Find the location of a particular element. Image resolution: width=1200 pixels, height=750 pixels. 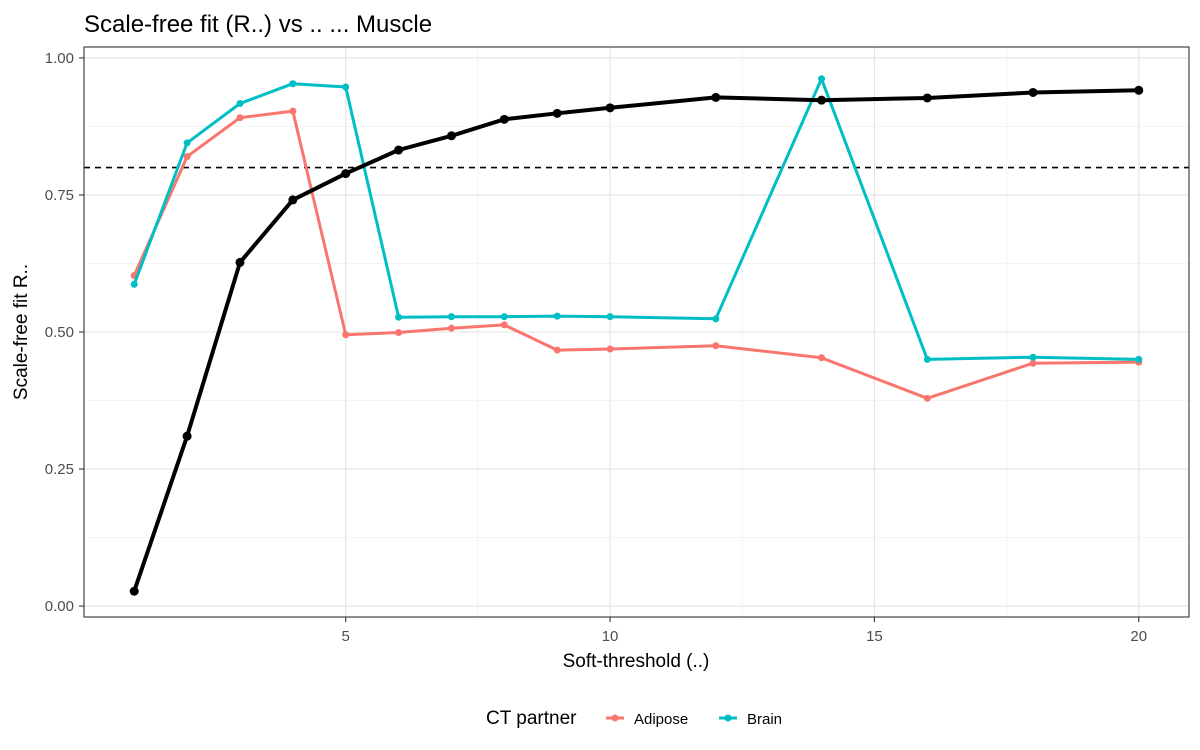

y-axis-title: Scale-free fit R.. is located at coordinates (21, 332).